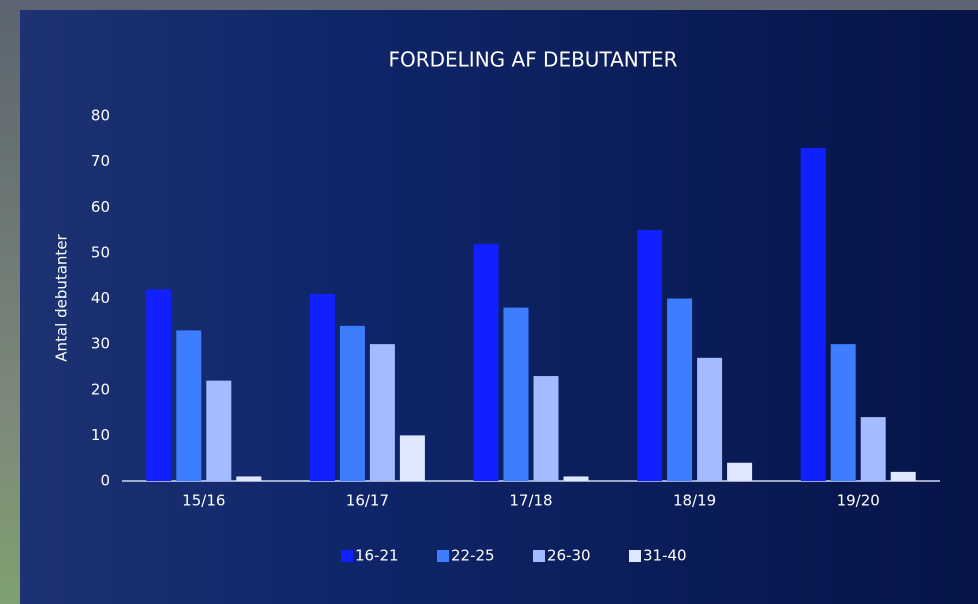 Image resolution: width=978 pixels, height=604 pixels. I want to click on y-tick-label: 80, so click(100, 116).